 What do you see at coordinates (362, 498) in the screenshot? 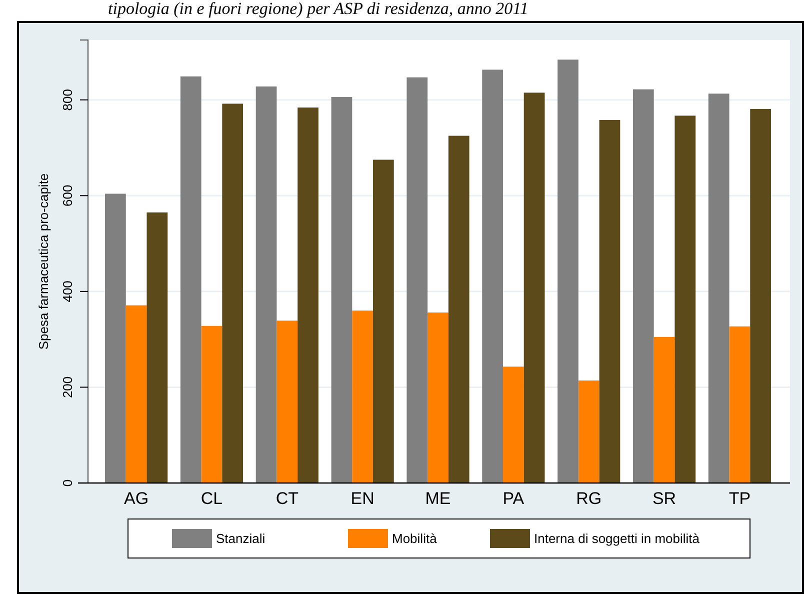
I see `x-tick-label: EN` at bounding box center [362, 498].